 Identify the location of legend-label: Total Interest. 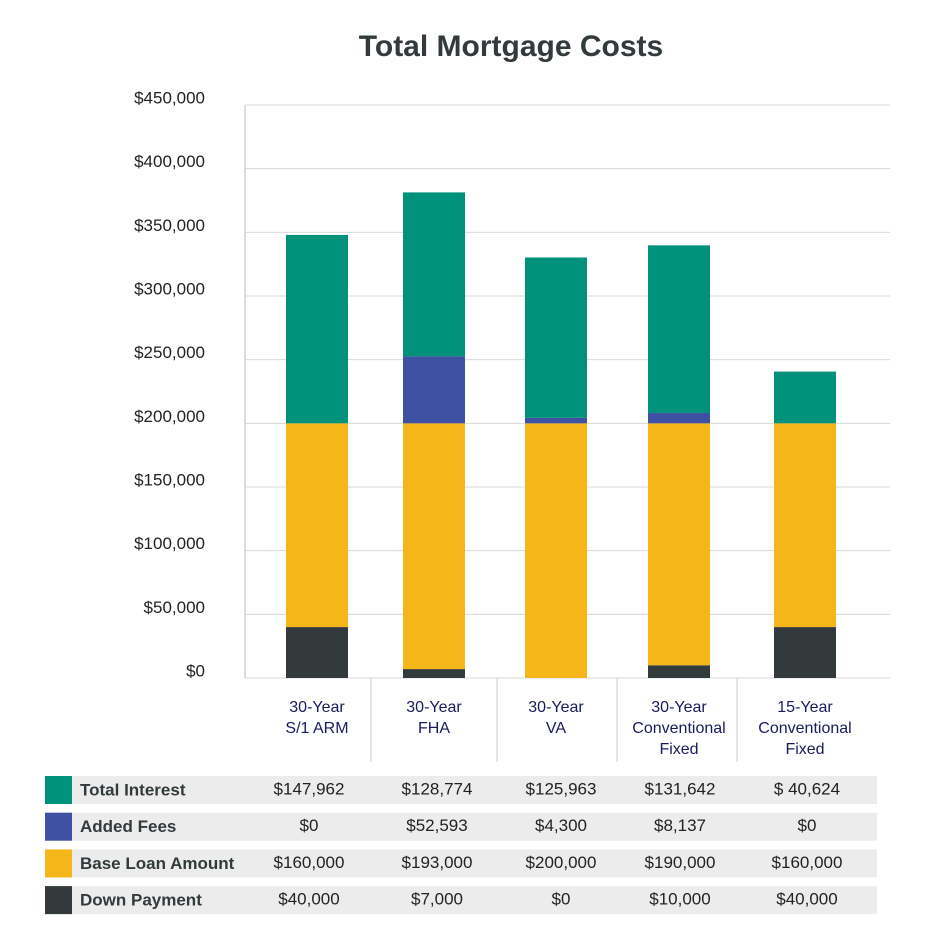
(133, 789).